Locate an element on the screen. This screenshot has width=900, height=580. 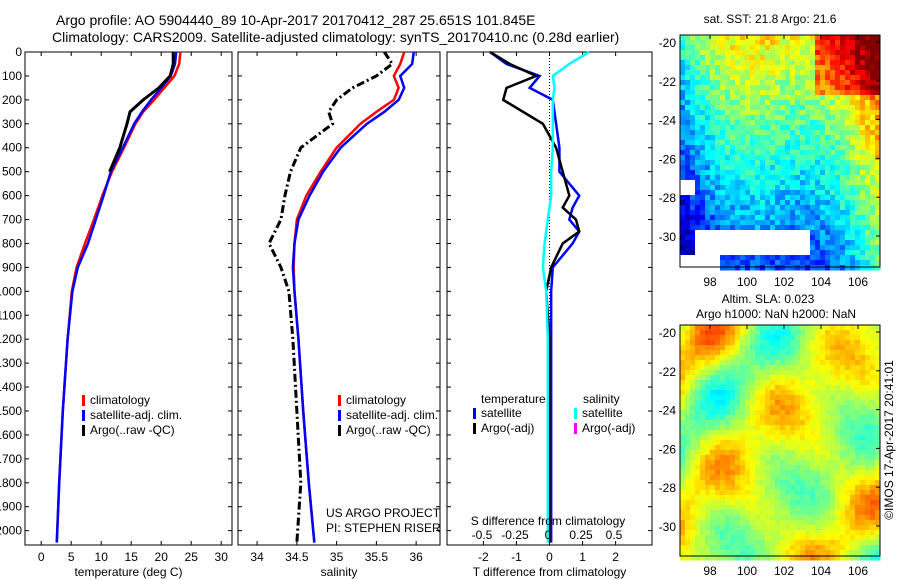
legend-title: temperature is located at coordinates (513, 399).